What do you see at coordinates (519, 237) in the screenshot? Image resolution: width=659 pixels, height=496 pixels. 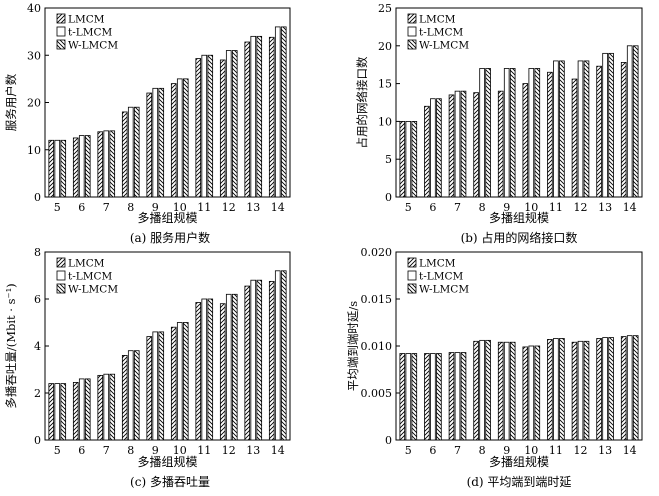 I see `chart-caption: (b) 占用的网络接口数` at bounding box center [519, 237].